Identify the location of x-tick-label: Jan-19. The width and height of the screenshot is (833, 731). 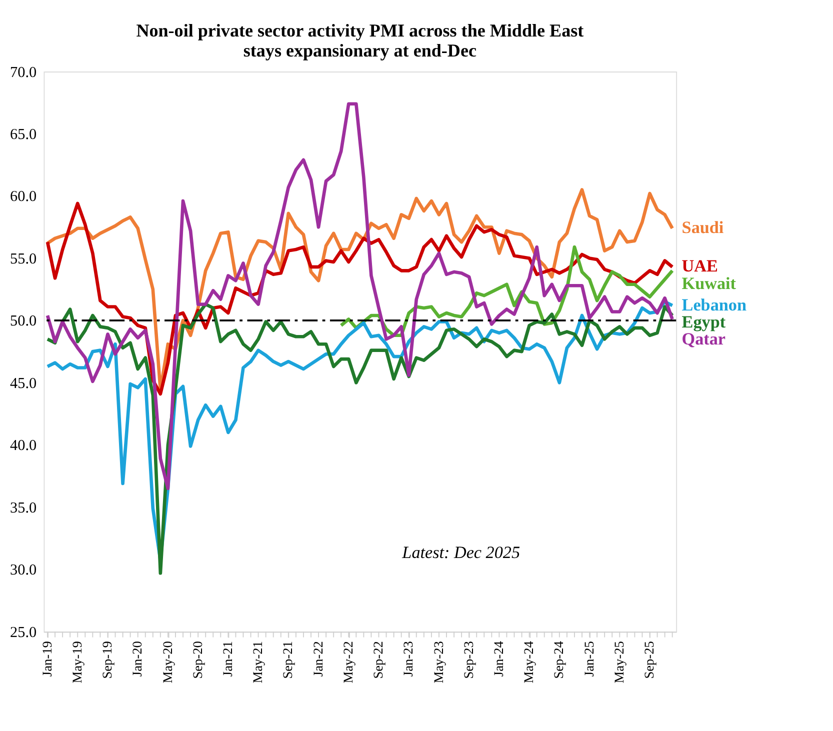
(46, 658).